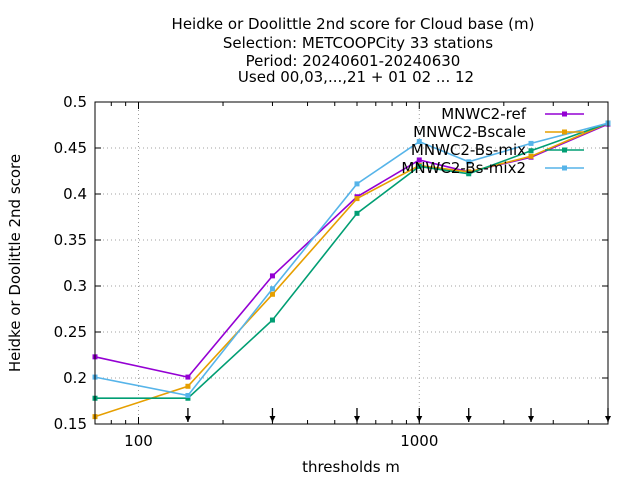 The width and height of the screenshot is (640, 480). Describe the element at coordinates (75, 194) in the screenshot. I see `y-tick-label: 0.4` at that location.